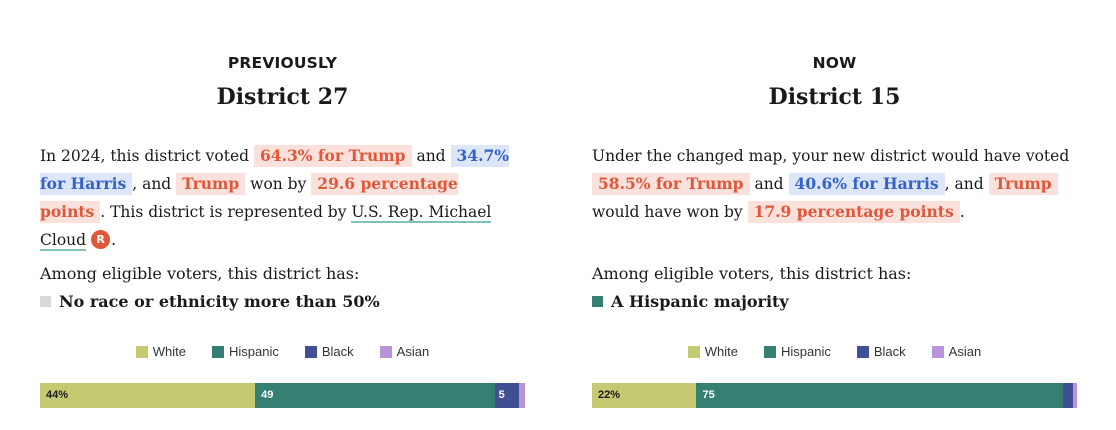 This screenshot has width=1116, height=430. I want to click on majority-status: No race or ethnicity more than 50%, so click(210, 301).